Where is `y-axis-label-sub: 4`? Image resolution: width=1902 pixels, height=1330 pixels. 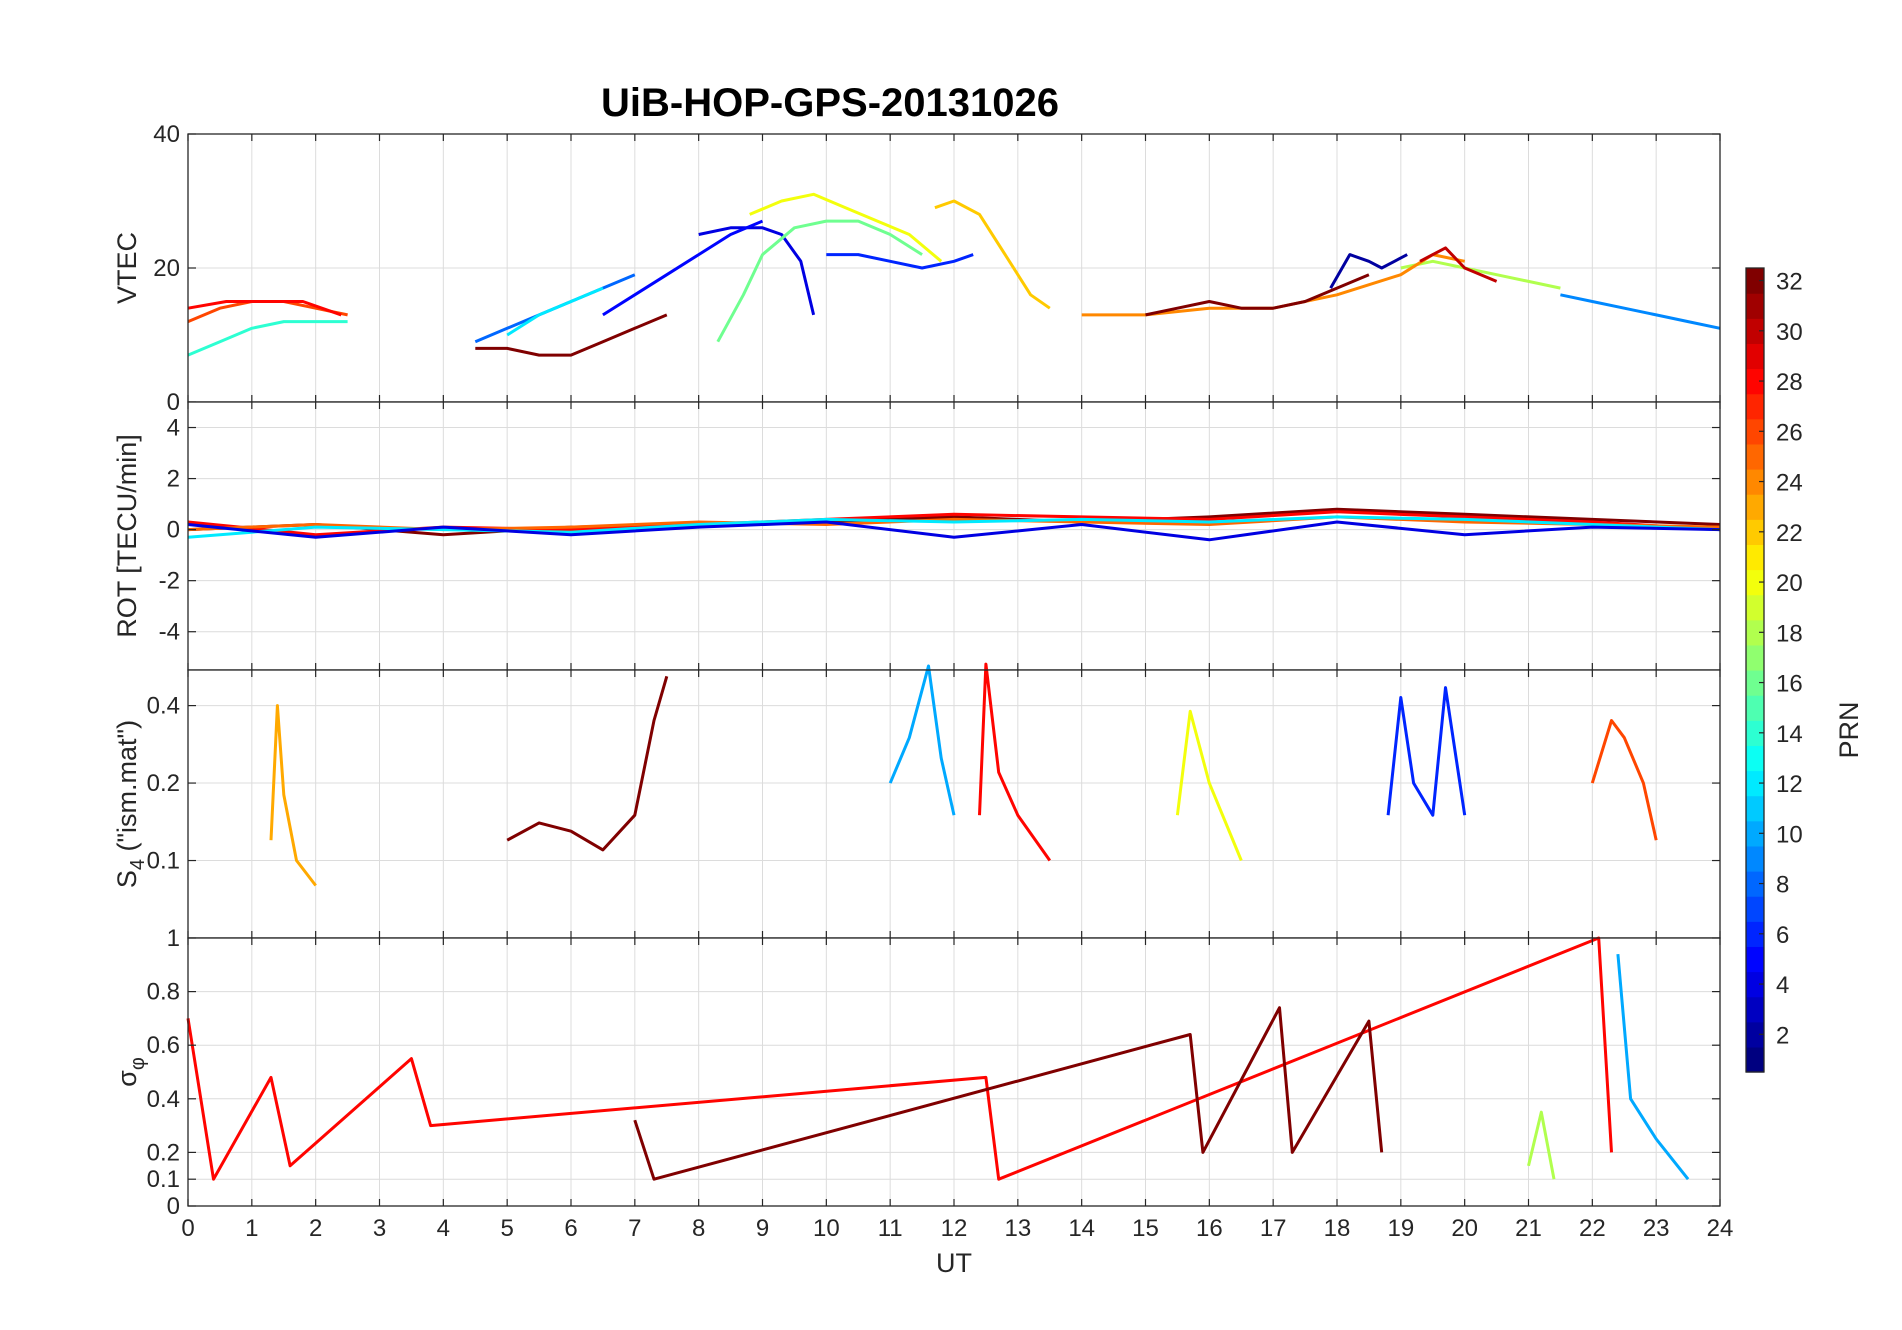 y-axis-label-sub: 4 is located at coordinates (138, 864).